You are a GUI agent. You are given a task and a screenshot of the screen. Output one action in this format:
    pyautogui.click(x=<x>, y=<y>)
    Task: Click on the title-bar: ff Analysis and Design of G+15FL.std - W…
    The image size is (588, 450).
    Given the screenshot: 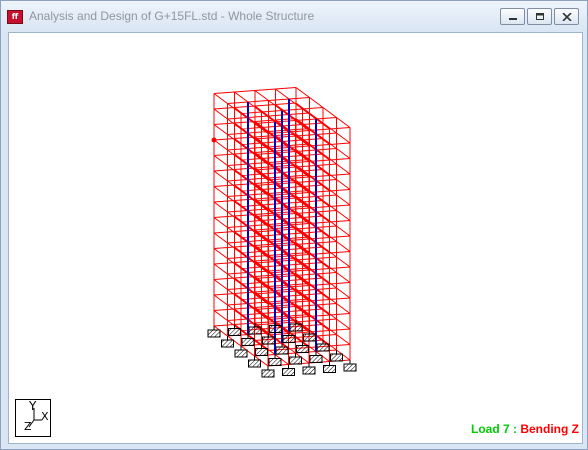 What is the action you would take?
    pyautogui.click(x=294, y=16)
    